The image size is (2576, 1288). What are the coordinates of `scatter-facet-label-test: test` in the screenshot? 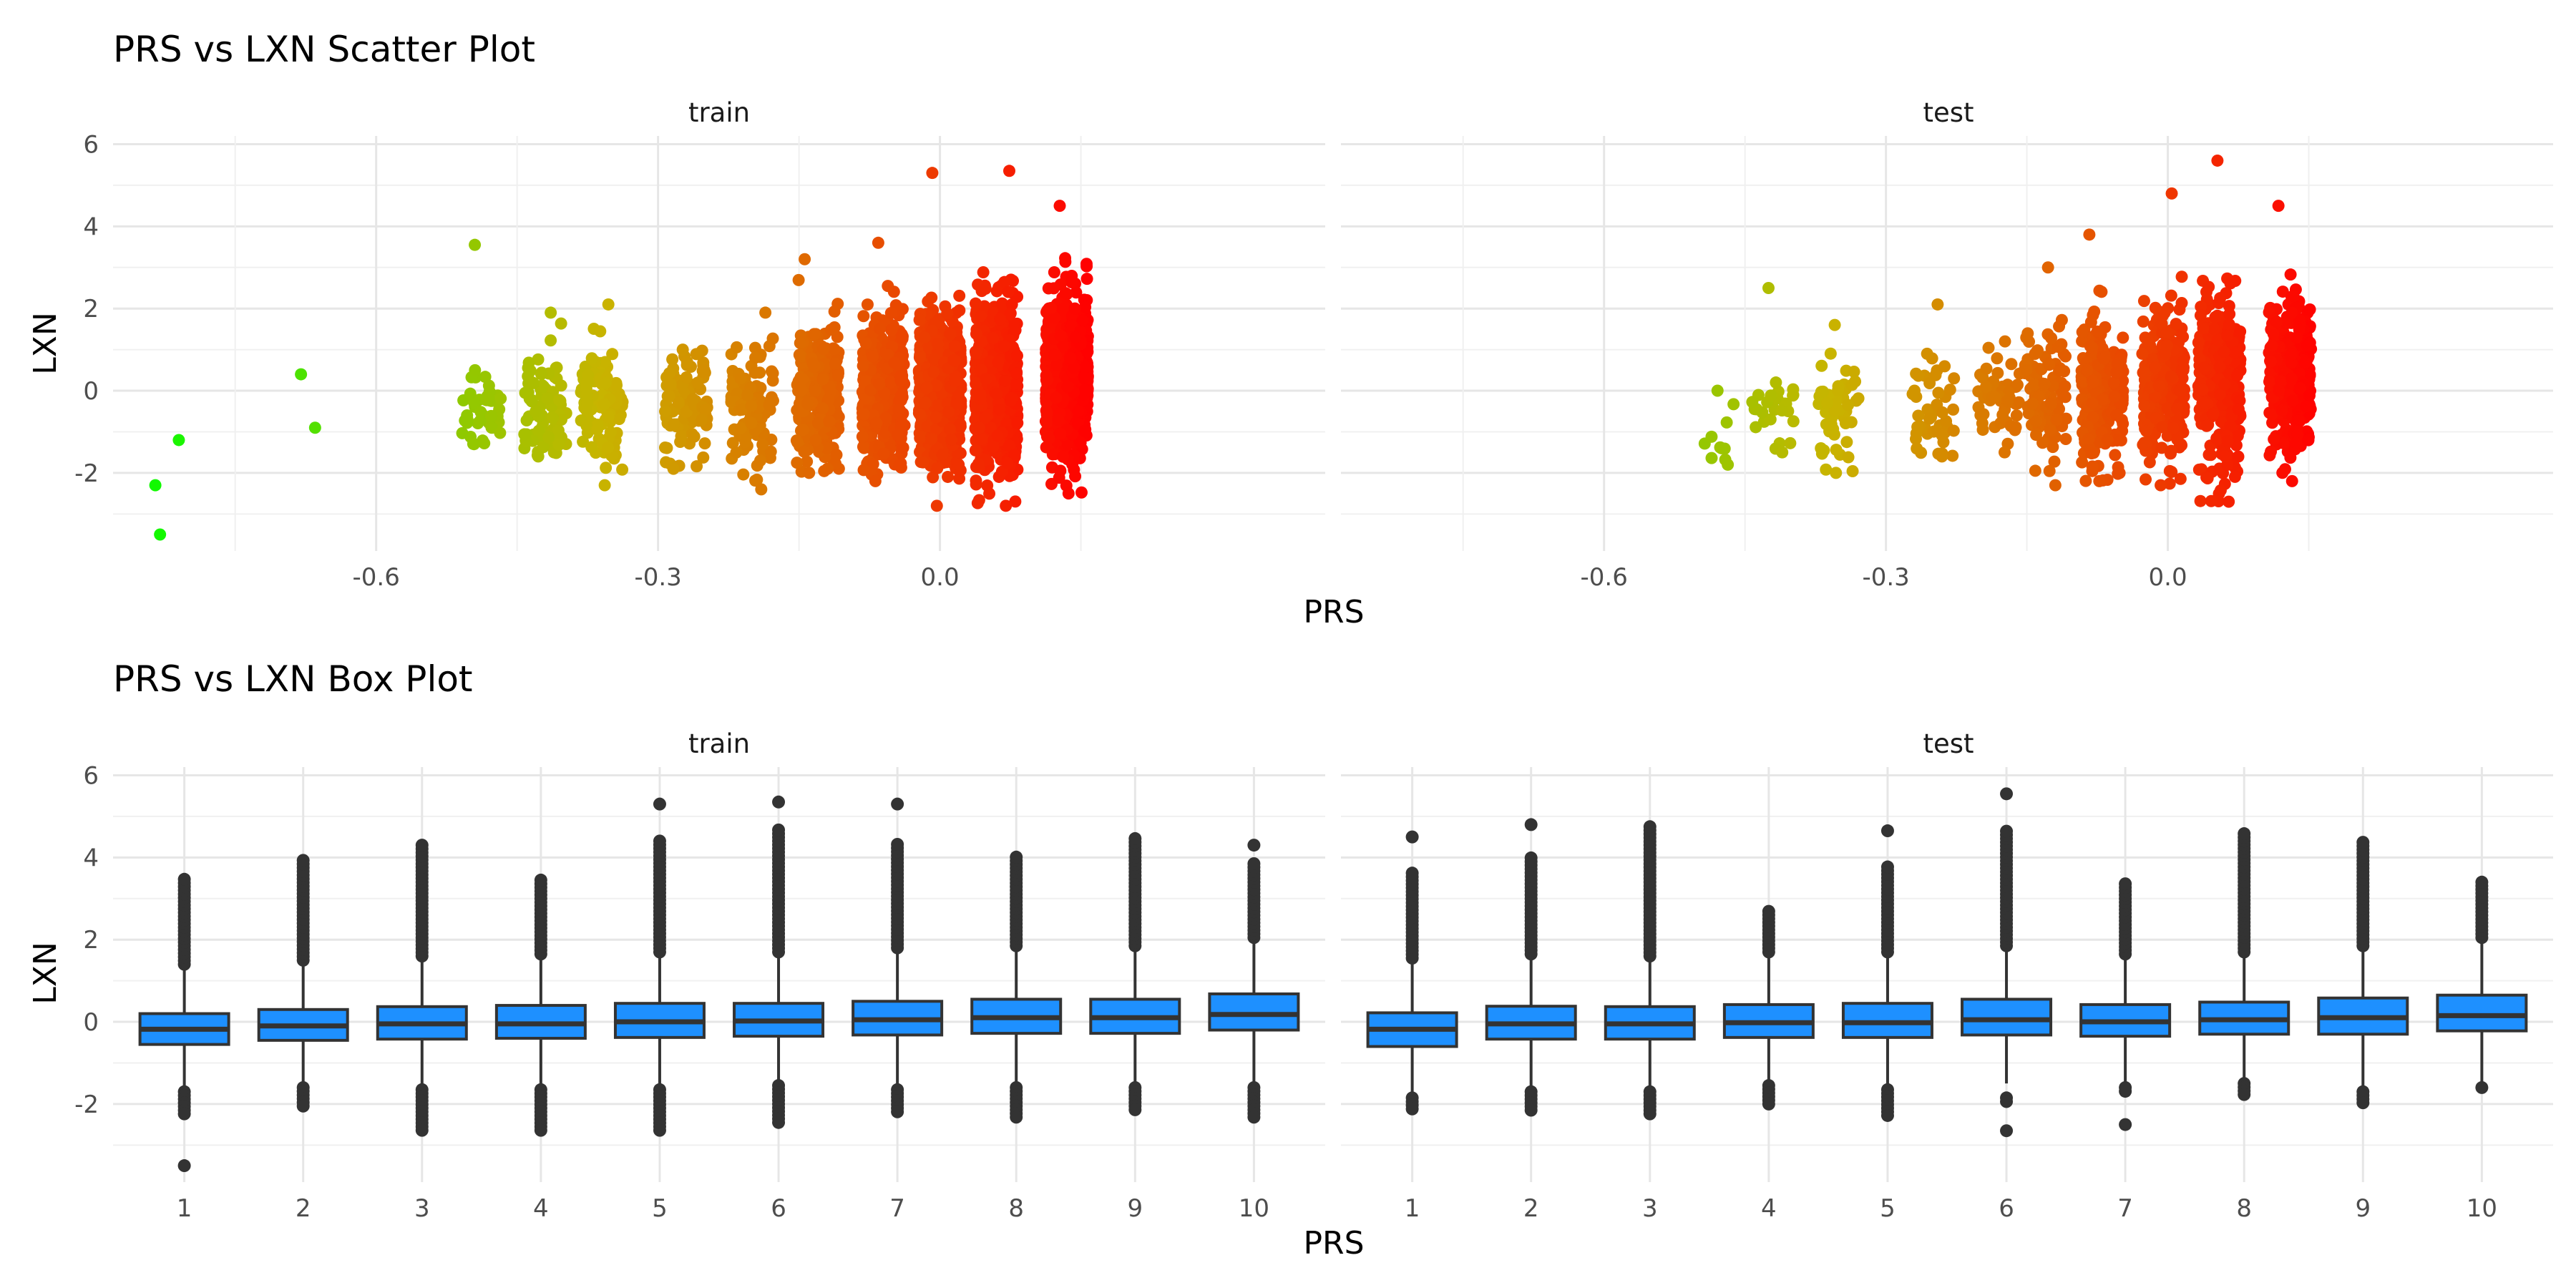 It's located at (1948, 112).